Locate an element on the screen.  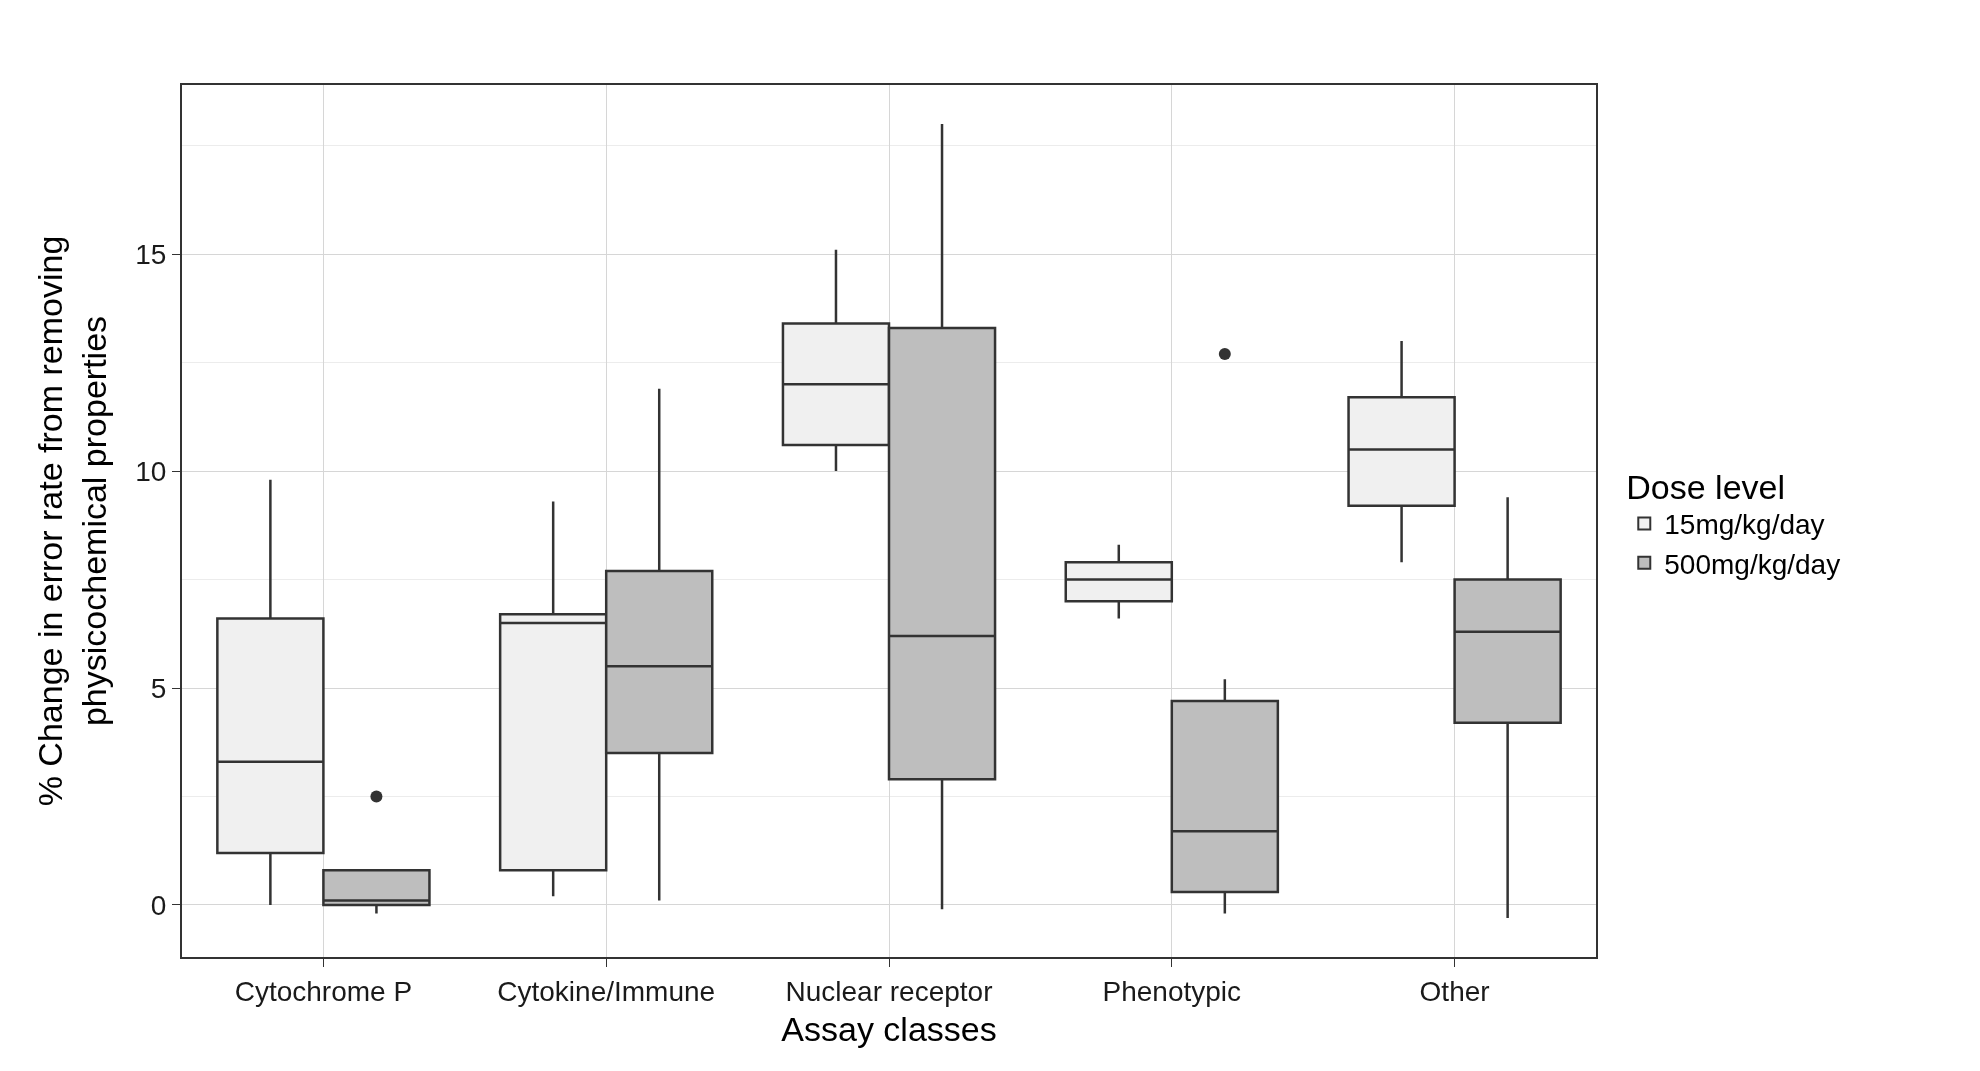
x-tick-label: Phenotypic is located at coordinates (1172, 991).